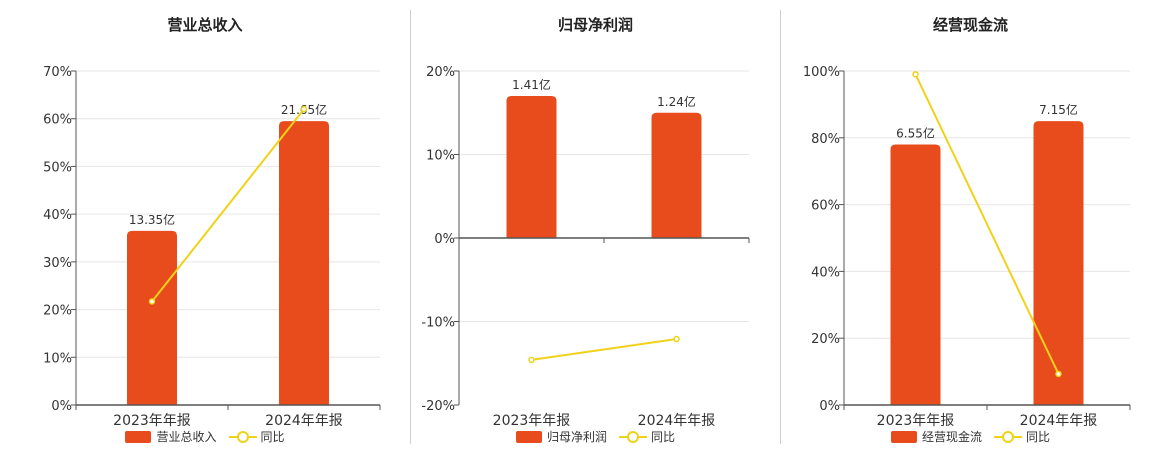 The width and height of the screenshot is (1160, 450). I want to click on chart-title: 经营现金流, so click(970, 25).